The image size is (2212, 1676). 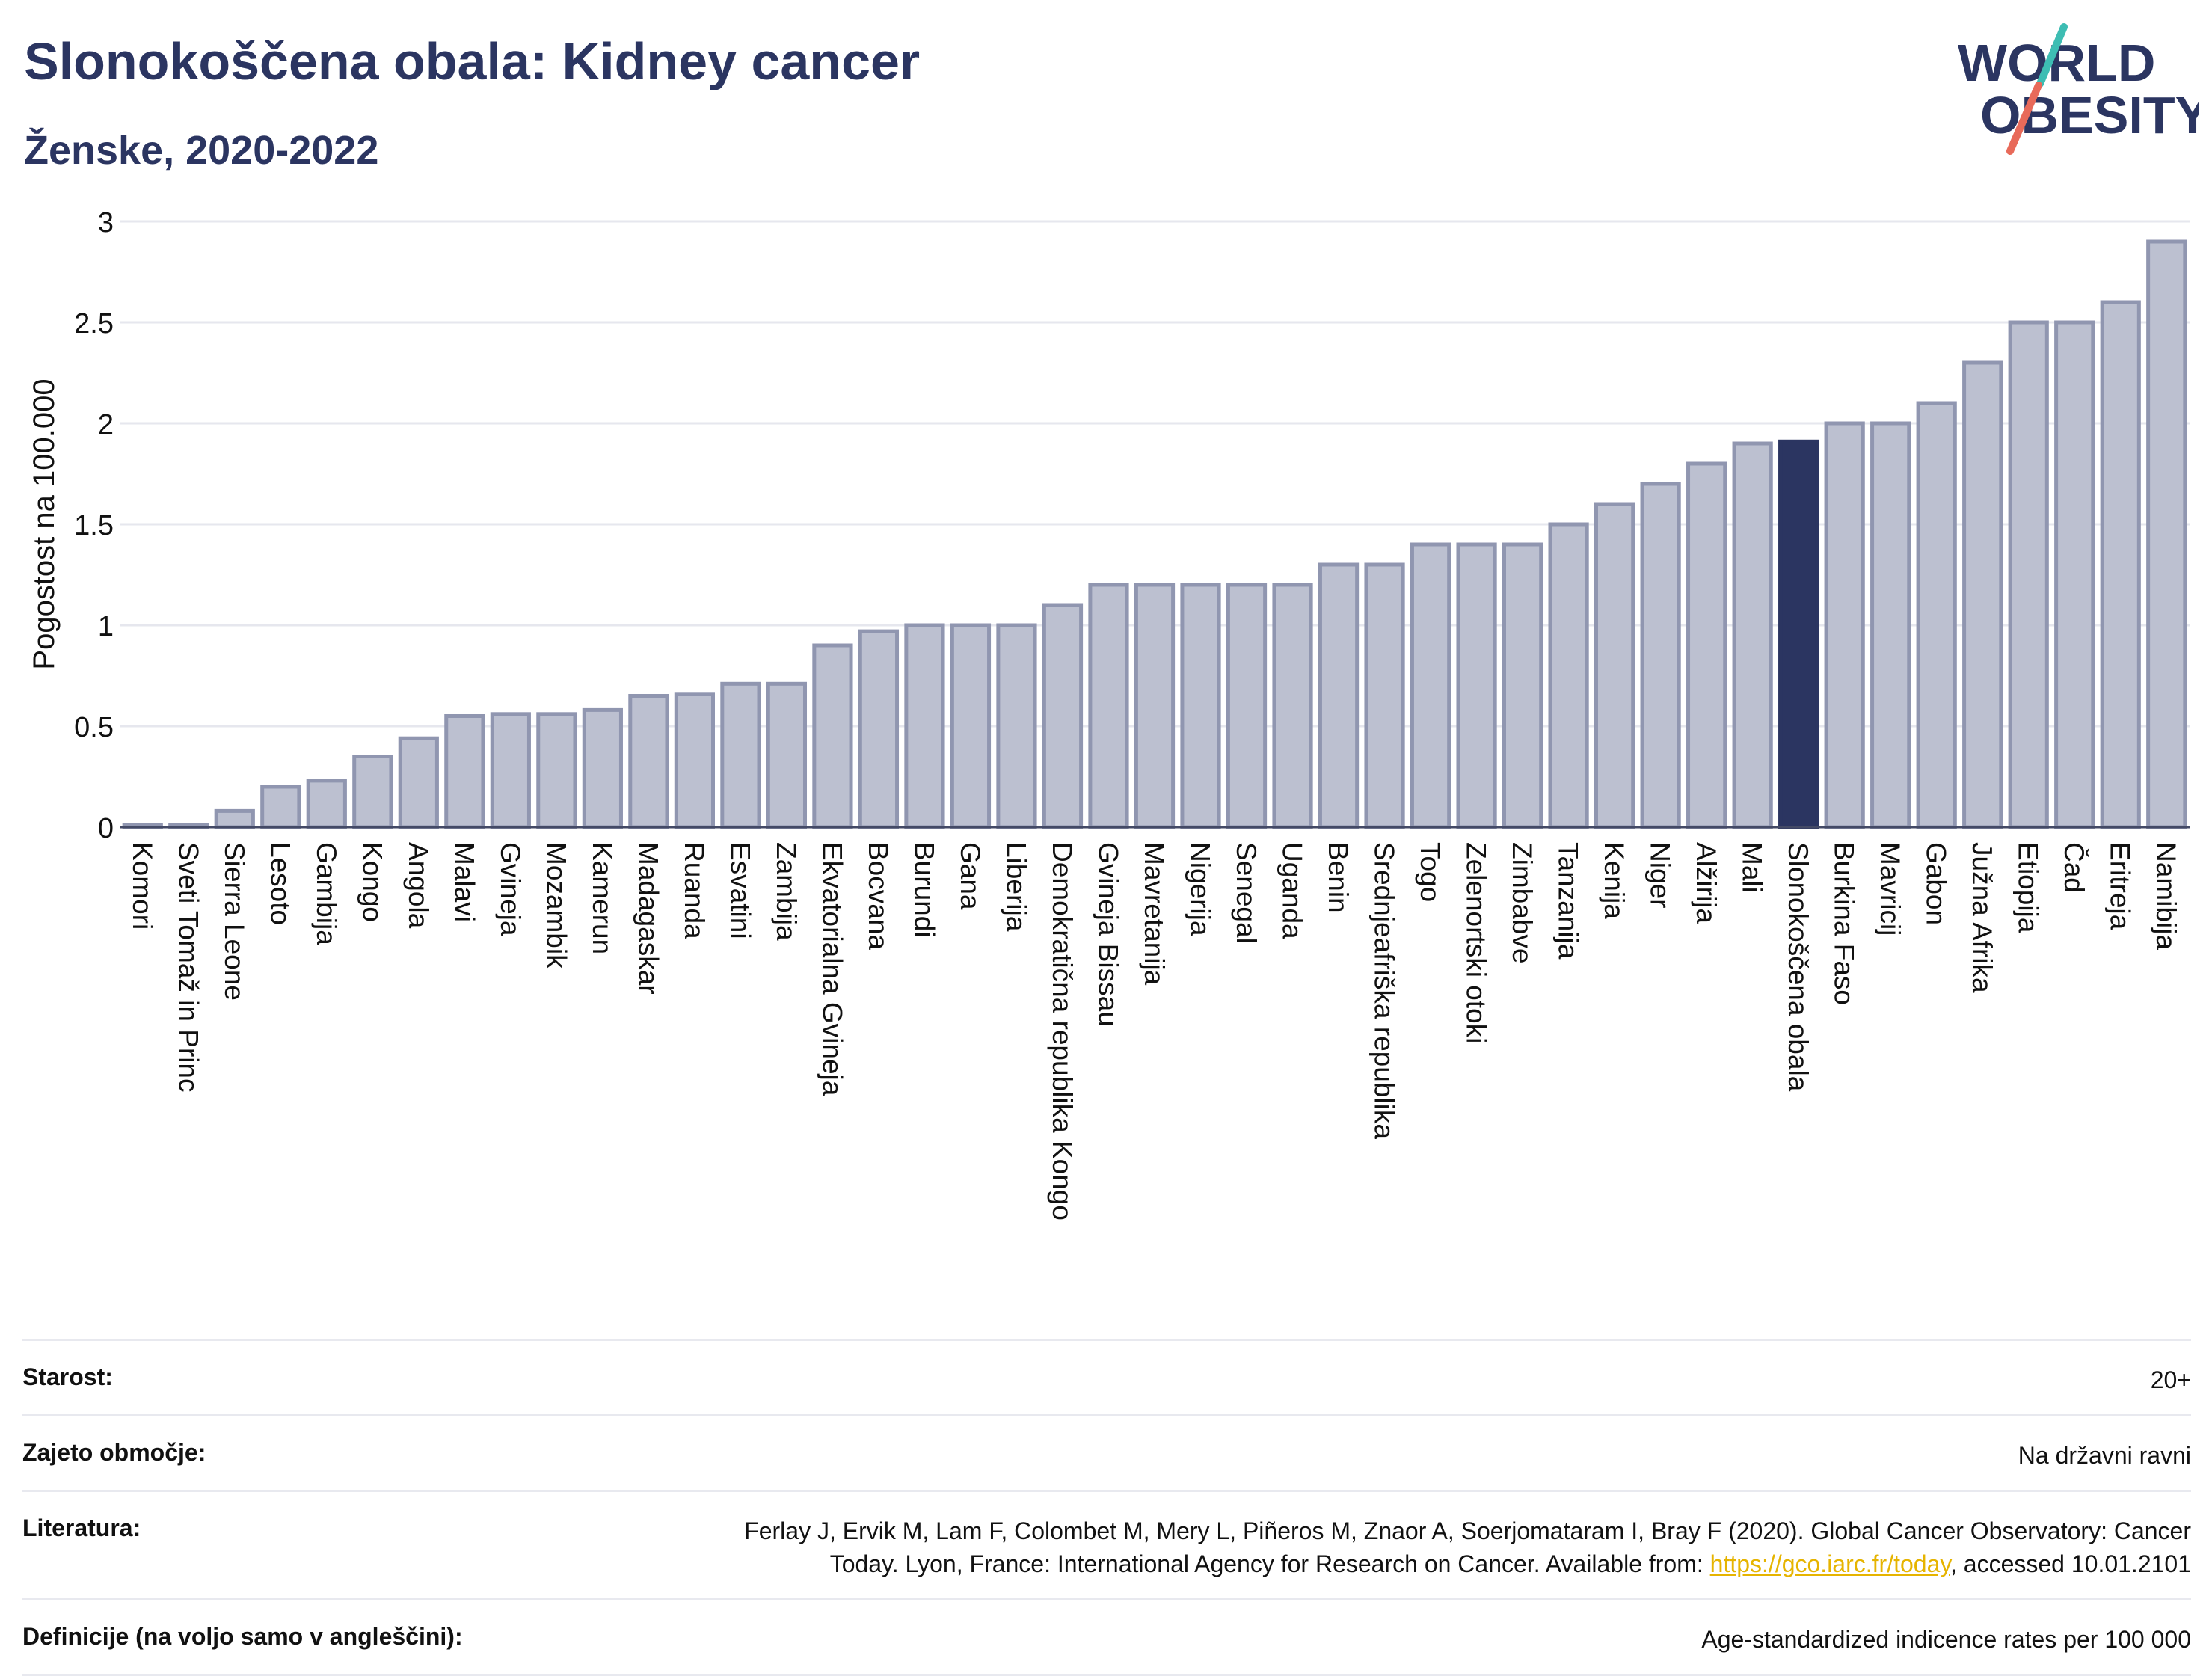 What do you see at coordinates (602, 898) in the screenshot?
I see `x-tick-label: Kamerun` at bounding box center [602, 898].